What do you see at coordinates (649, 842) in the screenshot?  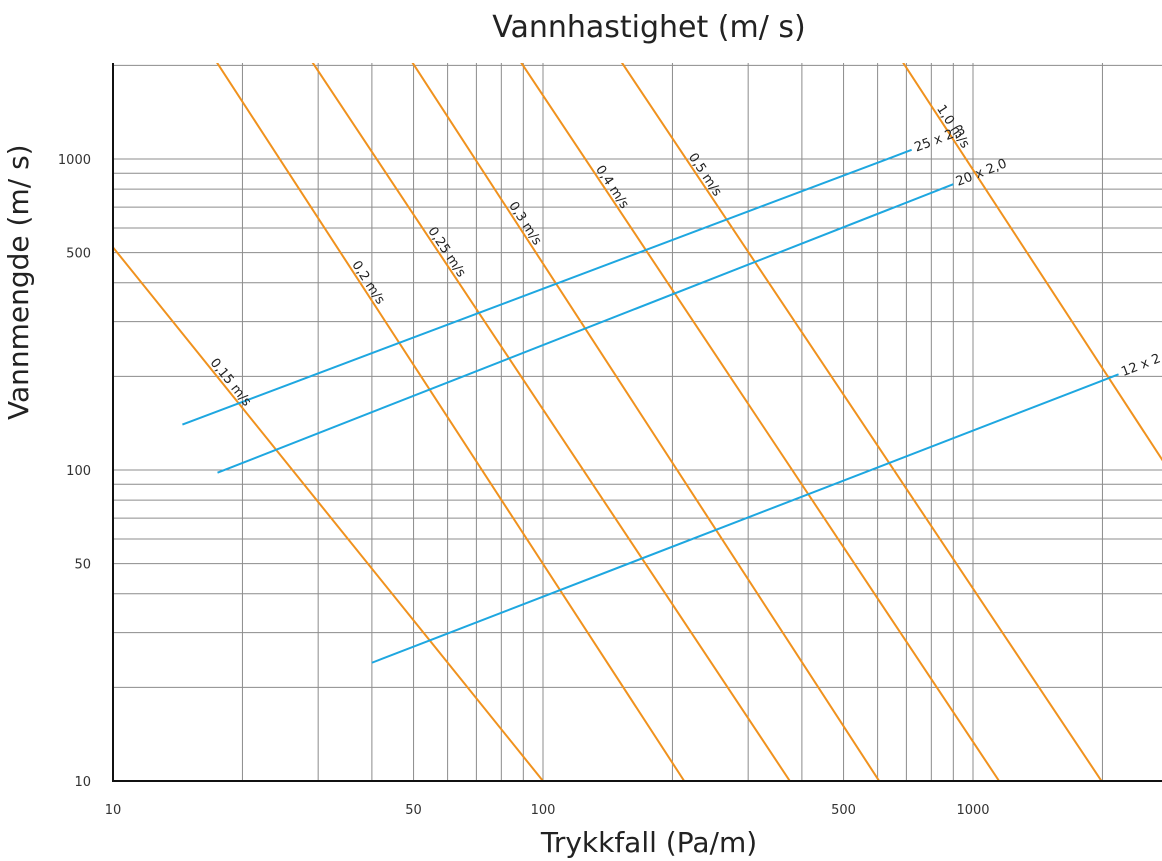 I see `x-axis-title: Trykkfall (Pa/m)` at bounding box center [649, 842].